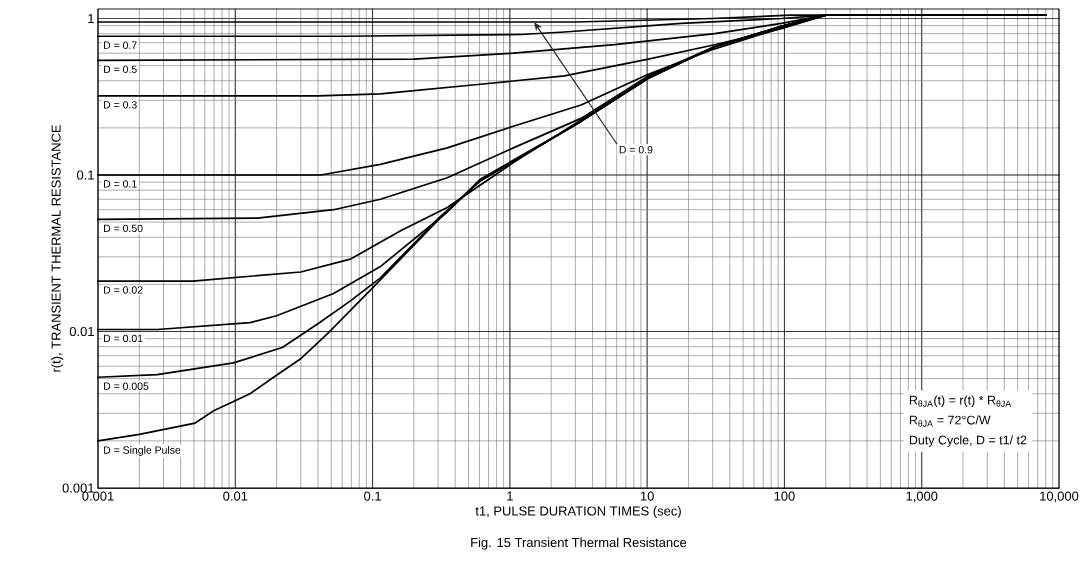 This screenshot has width=1086, height=566. Describe the element at coordinates (1059, 497) in the screenshot. I see `x-tick-label: 10,000` at that location.